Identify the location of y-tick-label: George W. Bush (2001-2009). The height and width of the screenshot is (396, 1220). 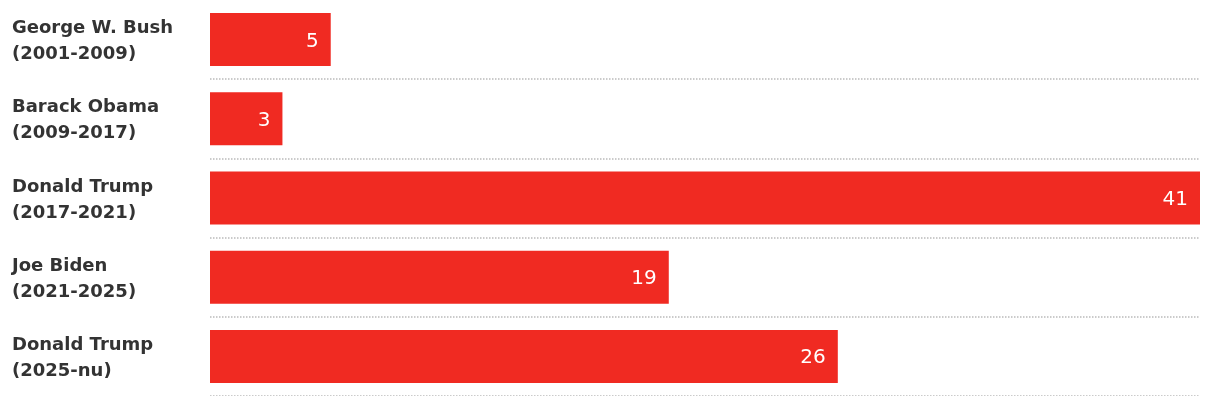
(93, 40).